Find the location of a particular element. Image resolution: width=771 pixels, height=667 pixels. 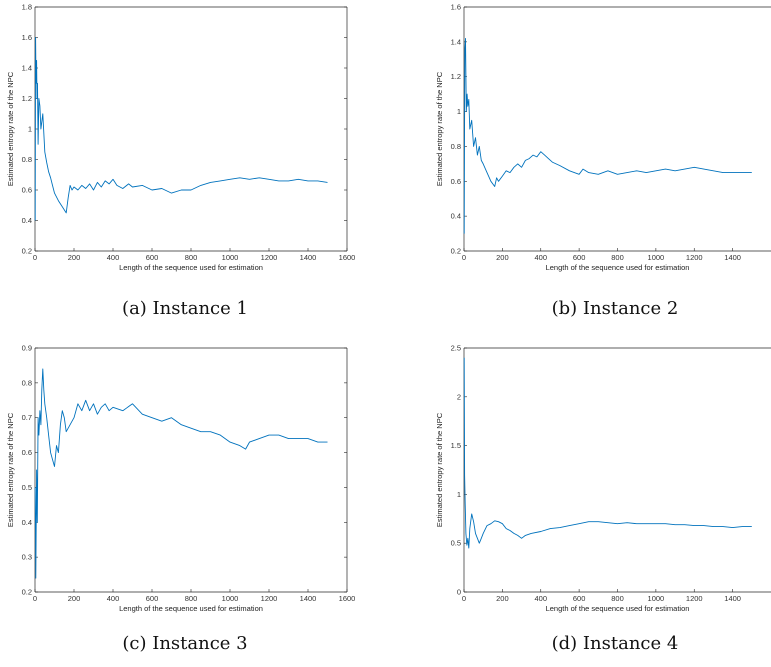

y-tick-label: 0 is located at coordinates (459, 592).